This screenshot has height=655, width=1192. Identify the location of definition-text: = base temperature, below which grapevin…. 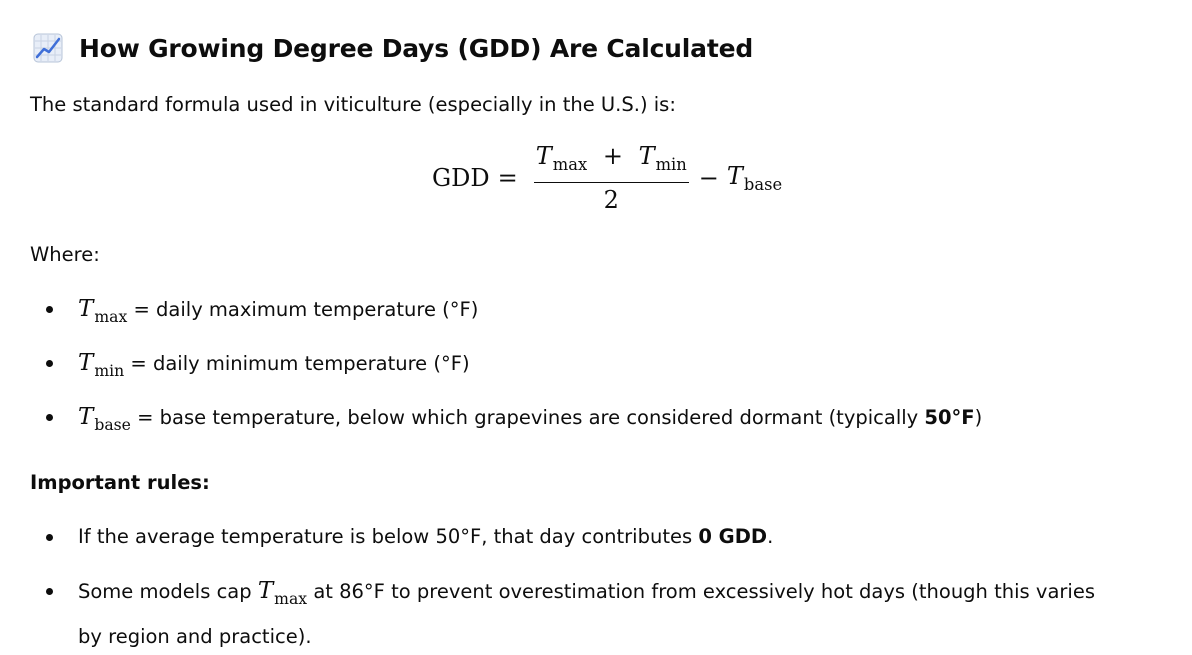
(527, 417).